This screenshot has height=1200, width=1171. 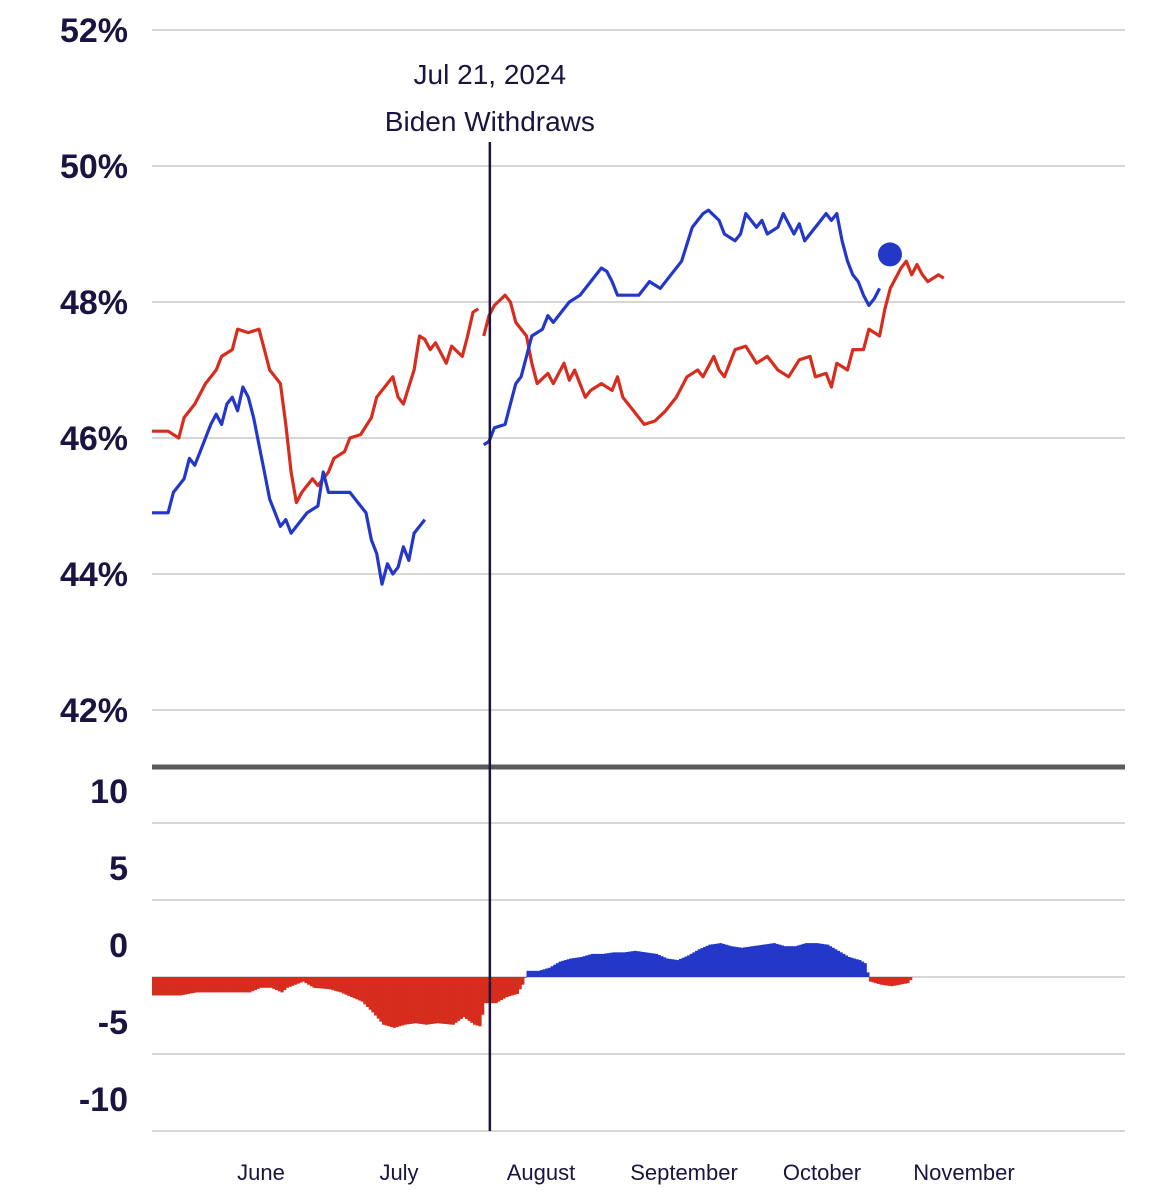 I want to click on top-ytick-label: 50%, so click(x=94, y=167).